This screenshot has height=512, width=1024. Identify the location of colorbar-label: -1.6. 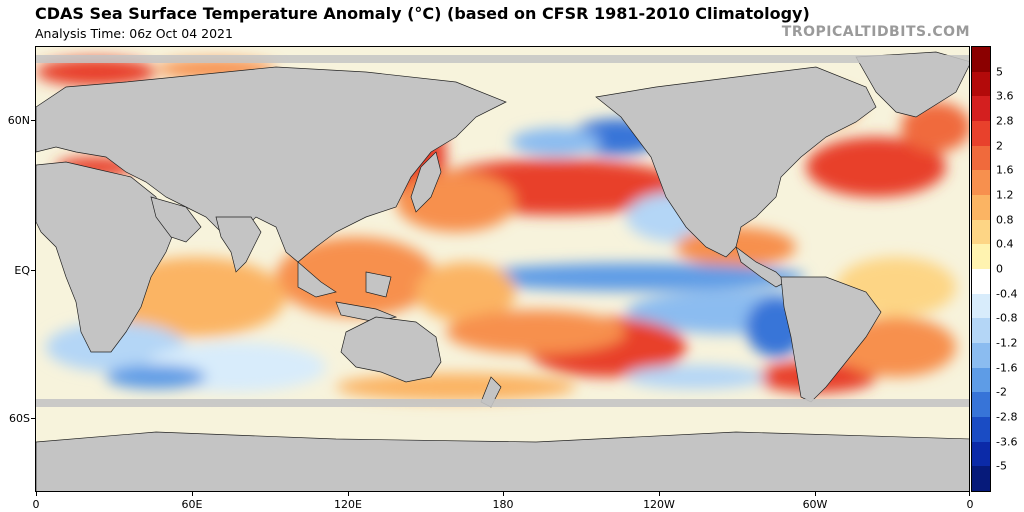
(1007, 368).